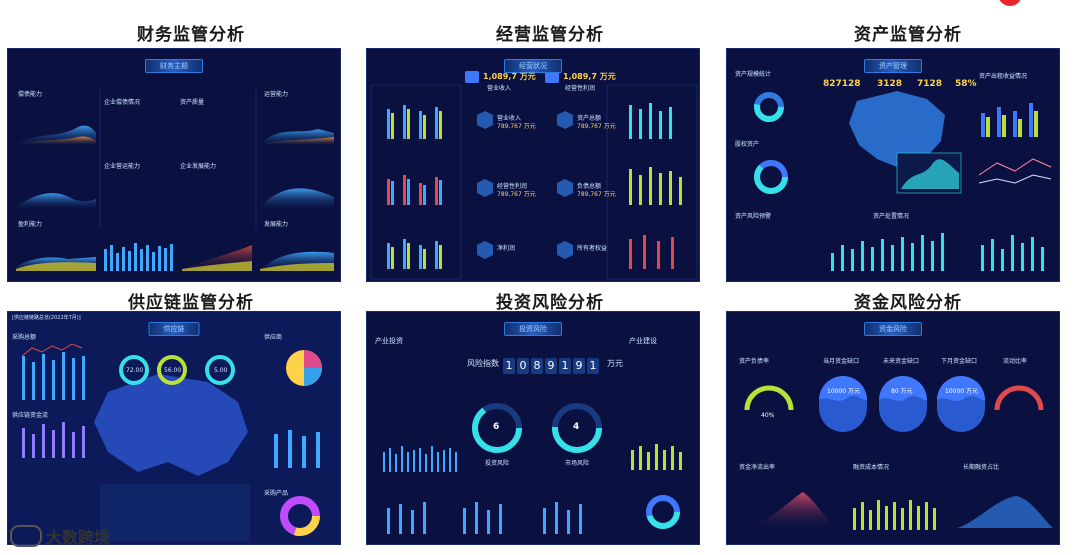  Describe the element at coordinates (30, 94) in the screenshot. I see `finance-label-1: 偿债能力` at that location.